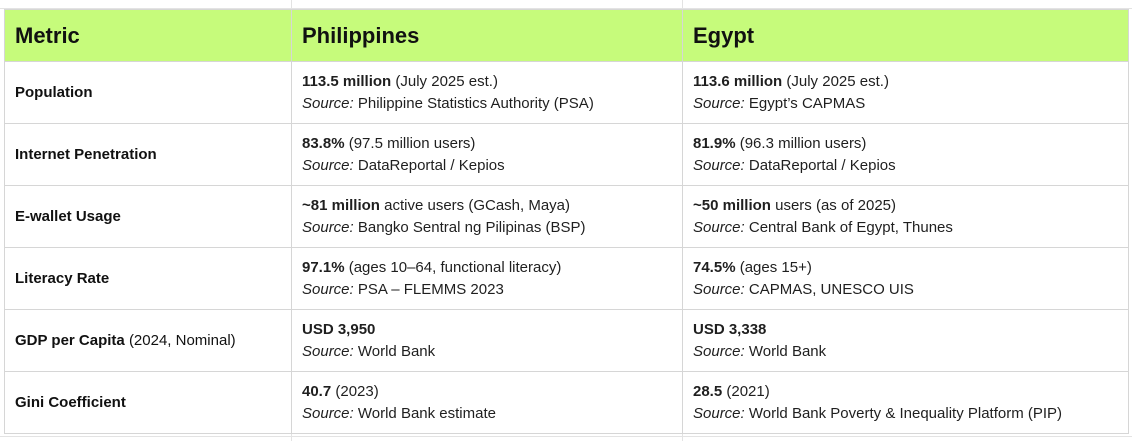 This screenshot has height=441, width=1132. I want to click on header-country-b: Egypt, so click(905, 35).